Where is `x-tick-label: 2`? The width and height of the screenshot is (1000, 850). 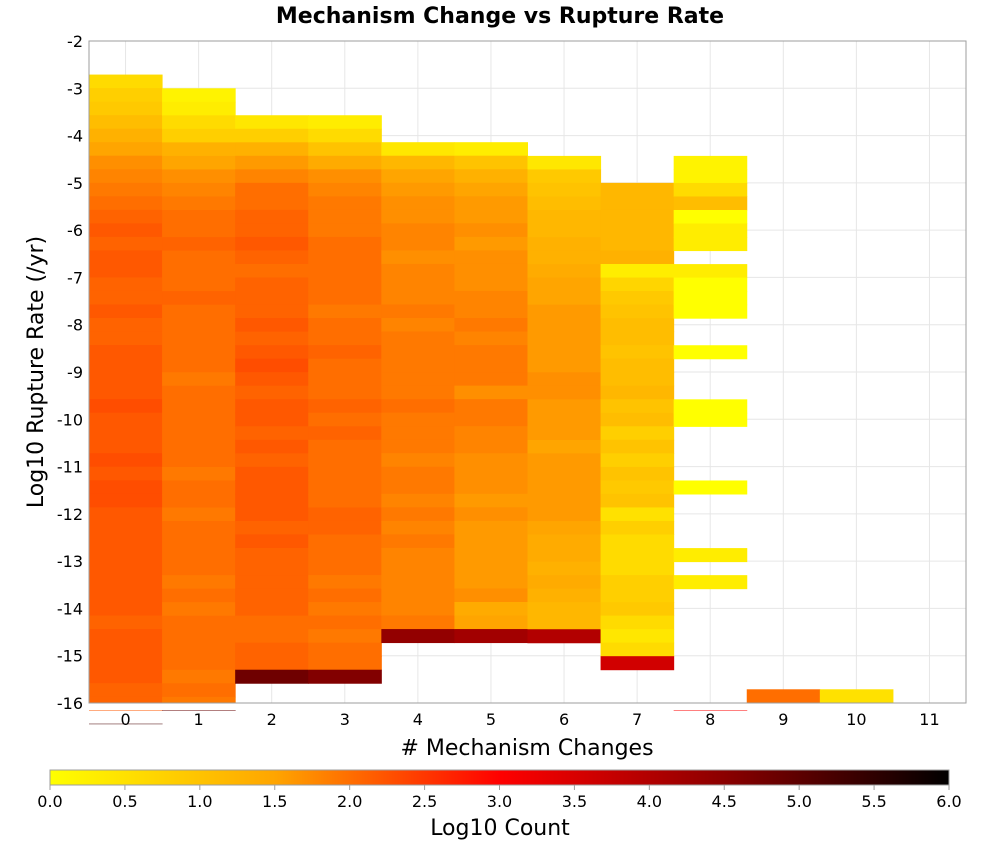
x-tick-label: 2 is located at coordinates (272, 719).